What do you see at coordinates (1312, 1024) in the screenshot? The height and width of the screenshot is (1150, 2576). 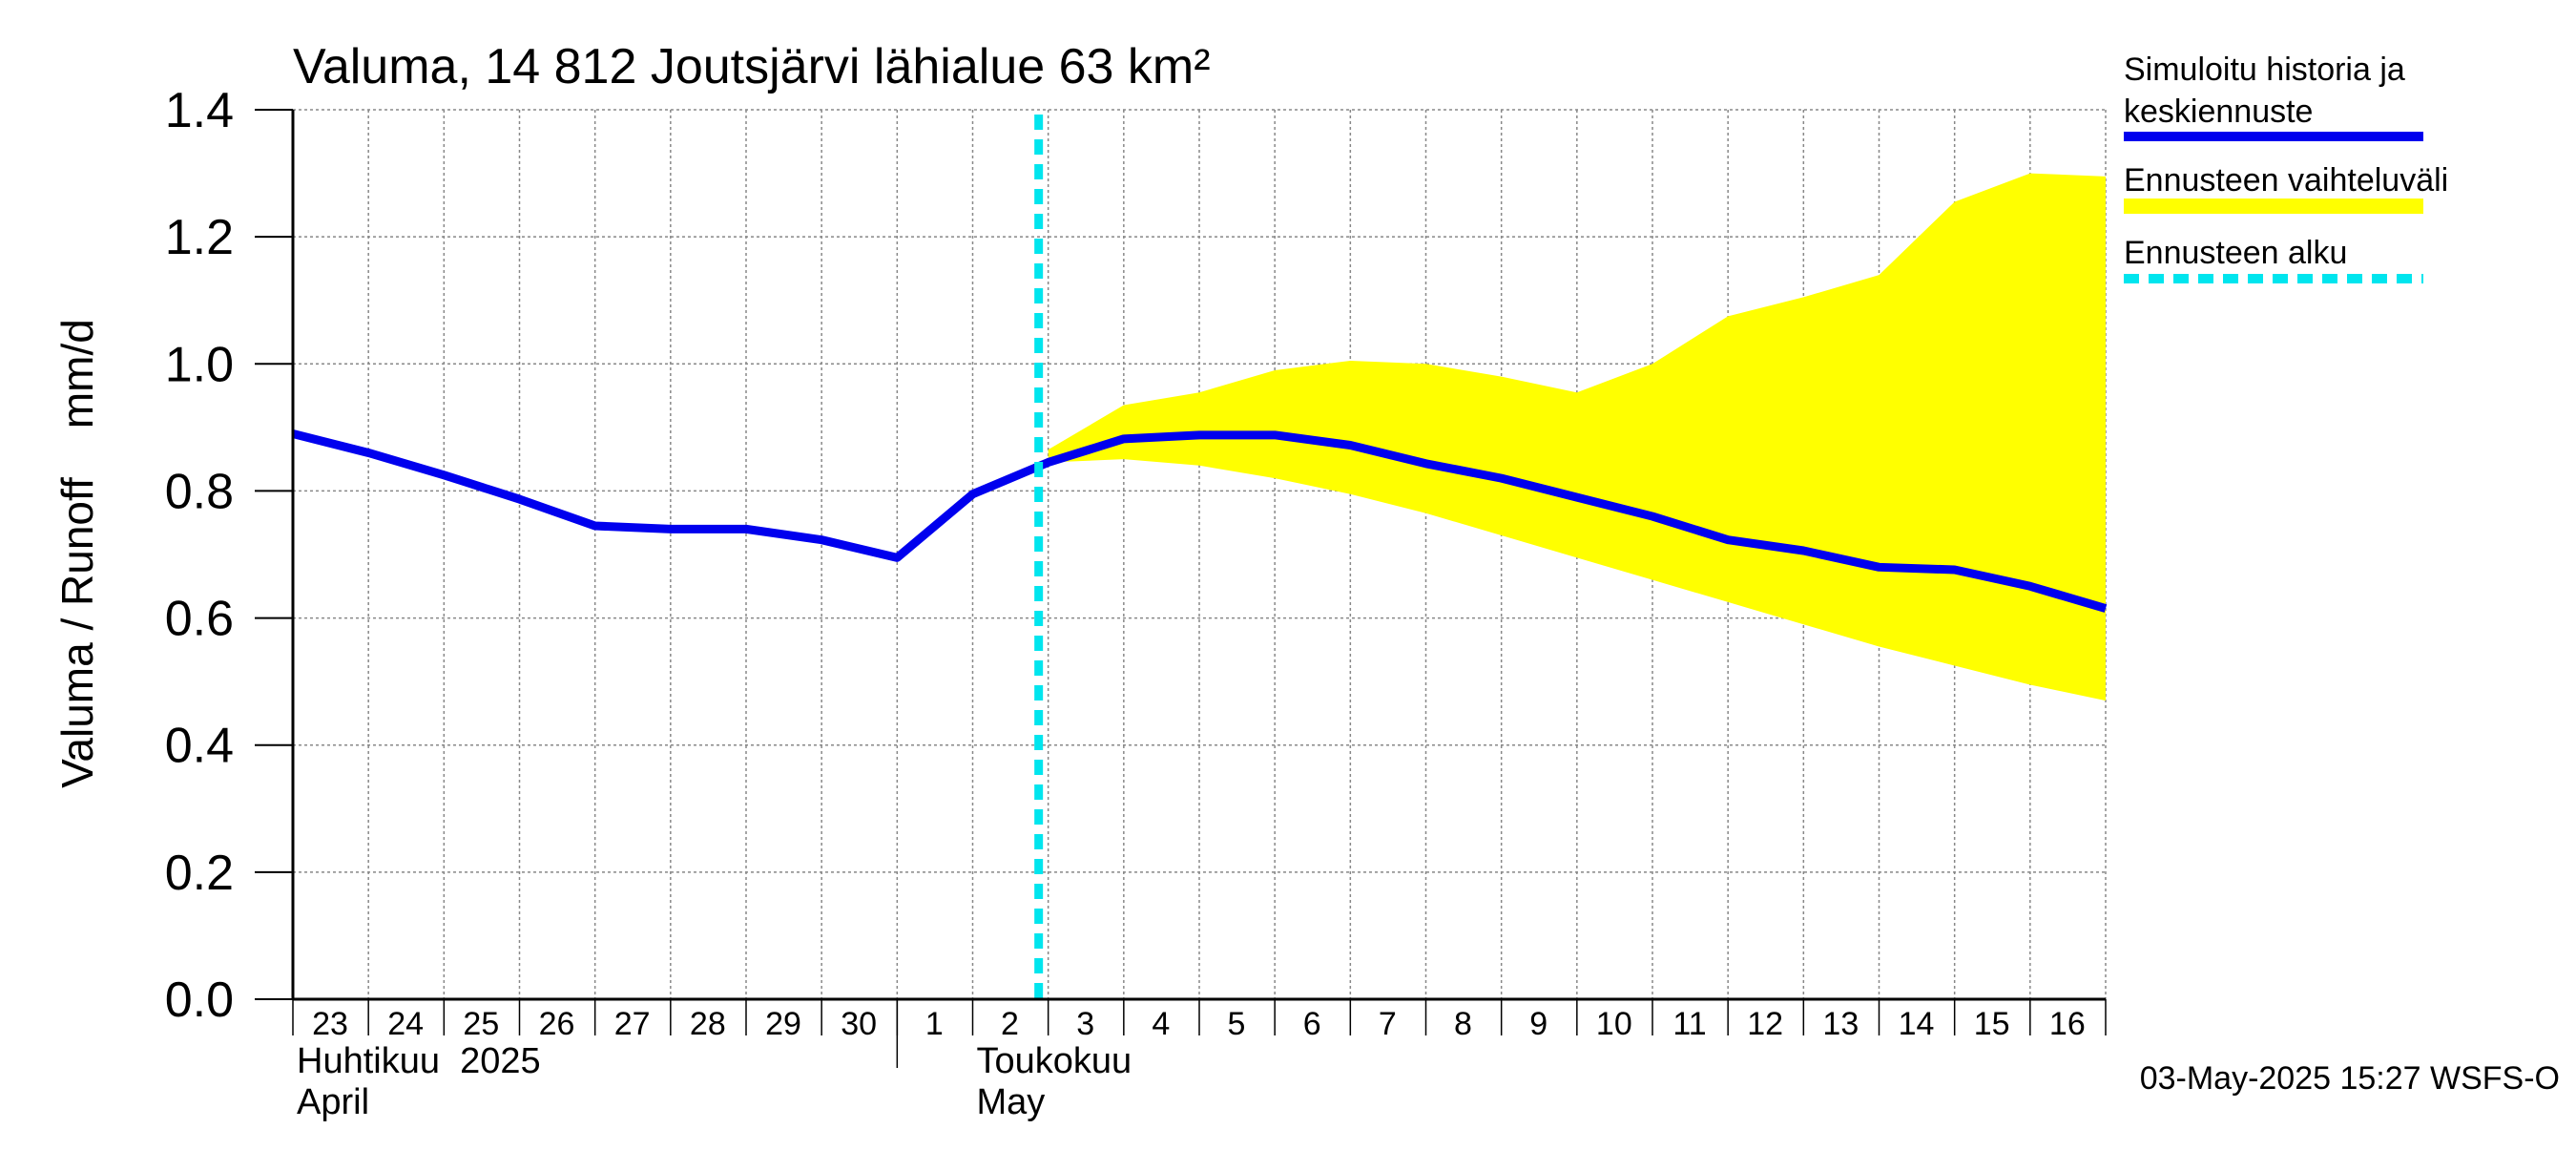 I see `x-tick-label: 6` at bounding box center [1312, 1024].